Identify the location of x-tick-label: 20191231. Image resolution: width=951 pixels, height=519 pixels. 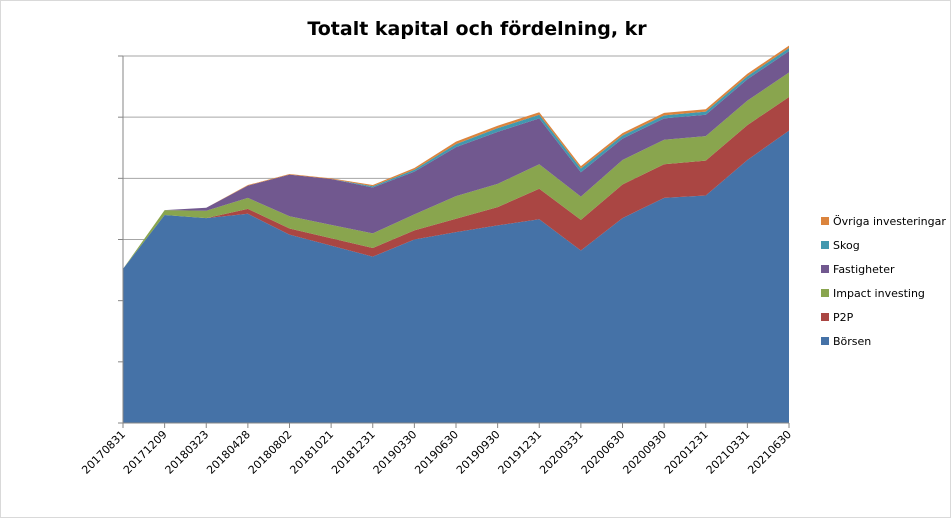
(520, 452).